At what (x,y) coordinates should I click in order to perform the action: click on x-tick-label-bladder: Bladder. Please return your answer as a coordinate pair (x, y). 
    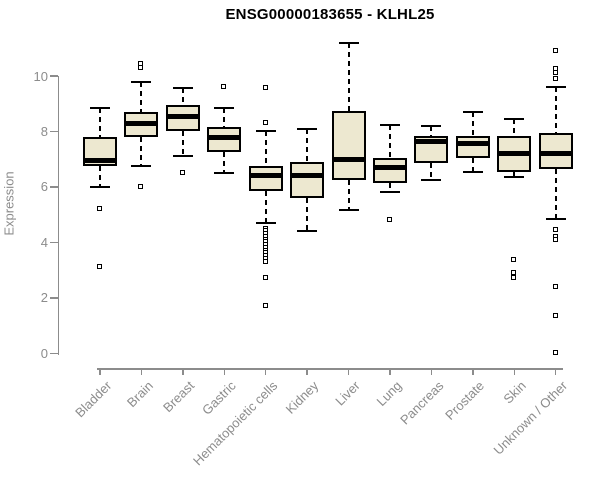
    Looking at the image, I should click on (93, 399).